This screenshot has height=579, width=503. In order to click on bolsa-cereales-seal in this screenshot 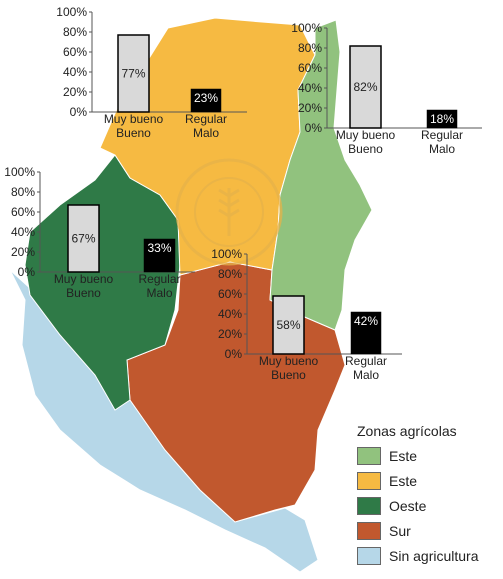, I will do `click(229, 212)`.